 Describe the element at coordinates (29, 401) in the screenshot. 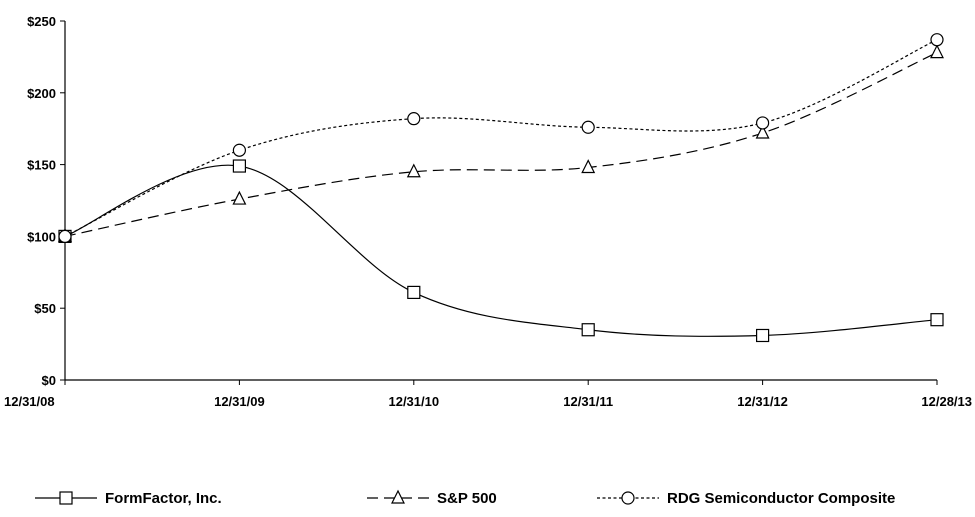

I see `x-tick-label: 12/31/08` at that location.